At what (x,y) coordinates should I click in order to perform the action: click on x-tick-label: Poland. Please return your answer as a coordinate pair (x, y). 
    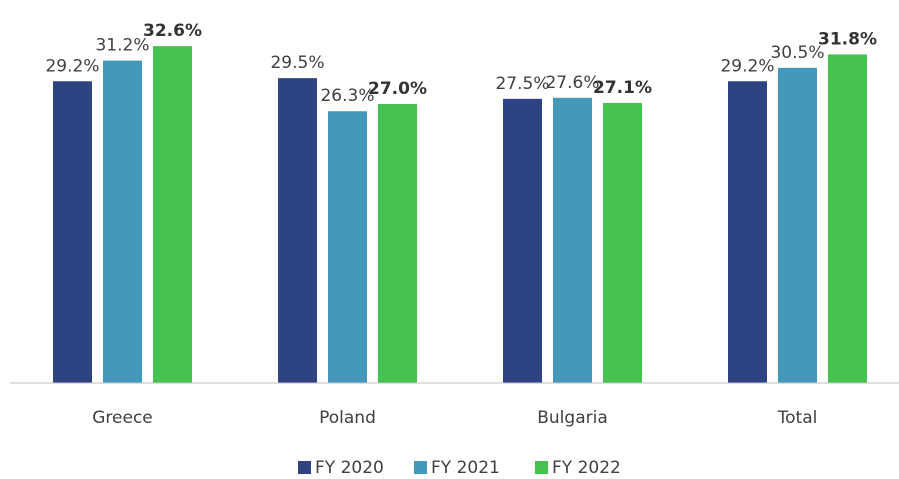
    Looking at the image, I should click on (347, 418).